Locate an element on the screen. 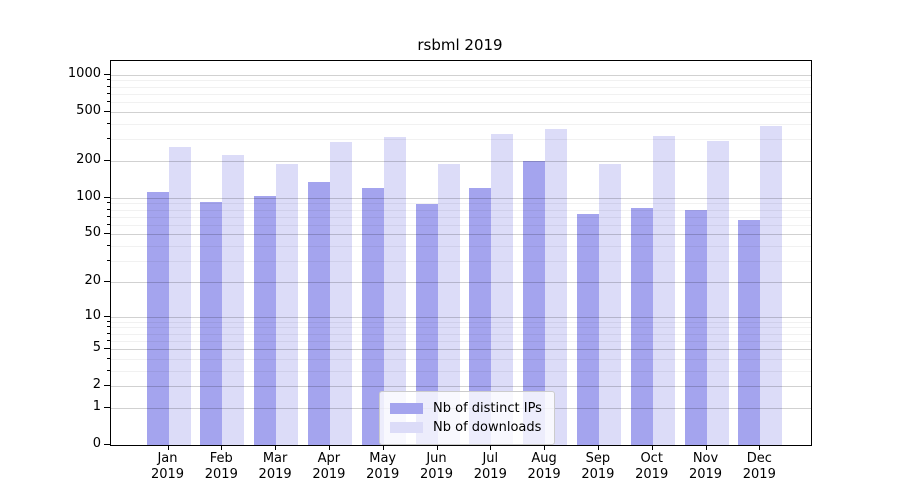  x-tick-label-line: Apr is located at coordinates (329, 458).